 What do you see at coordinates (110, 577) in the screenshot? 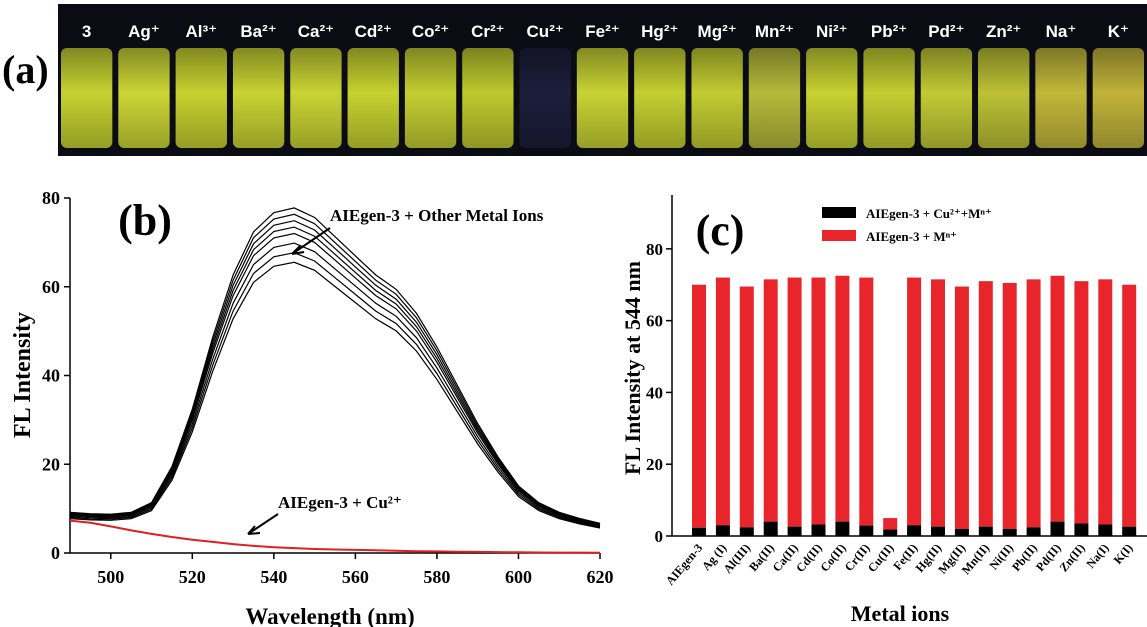
I see `x-tick-label: 500` at bounding box center [110, 577].